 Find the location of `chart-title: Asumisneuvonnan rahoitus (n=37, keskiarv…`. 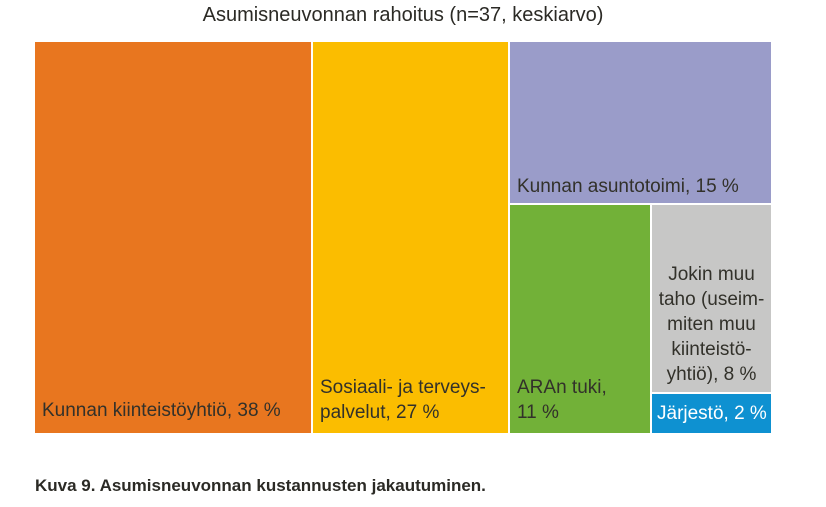

chart-title: Asumisneuvonnan rahoitus (n=37, keskiarv… is located at coordinates (403, 15).